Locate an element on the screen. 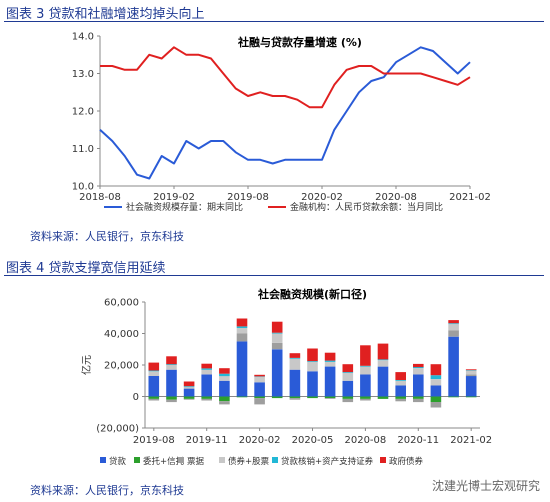 The height and width of the screenshot is (502, 550). legend-label: 票据 is located at coordinates (196, 461).